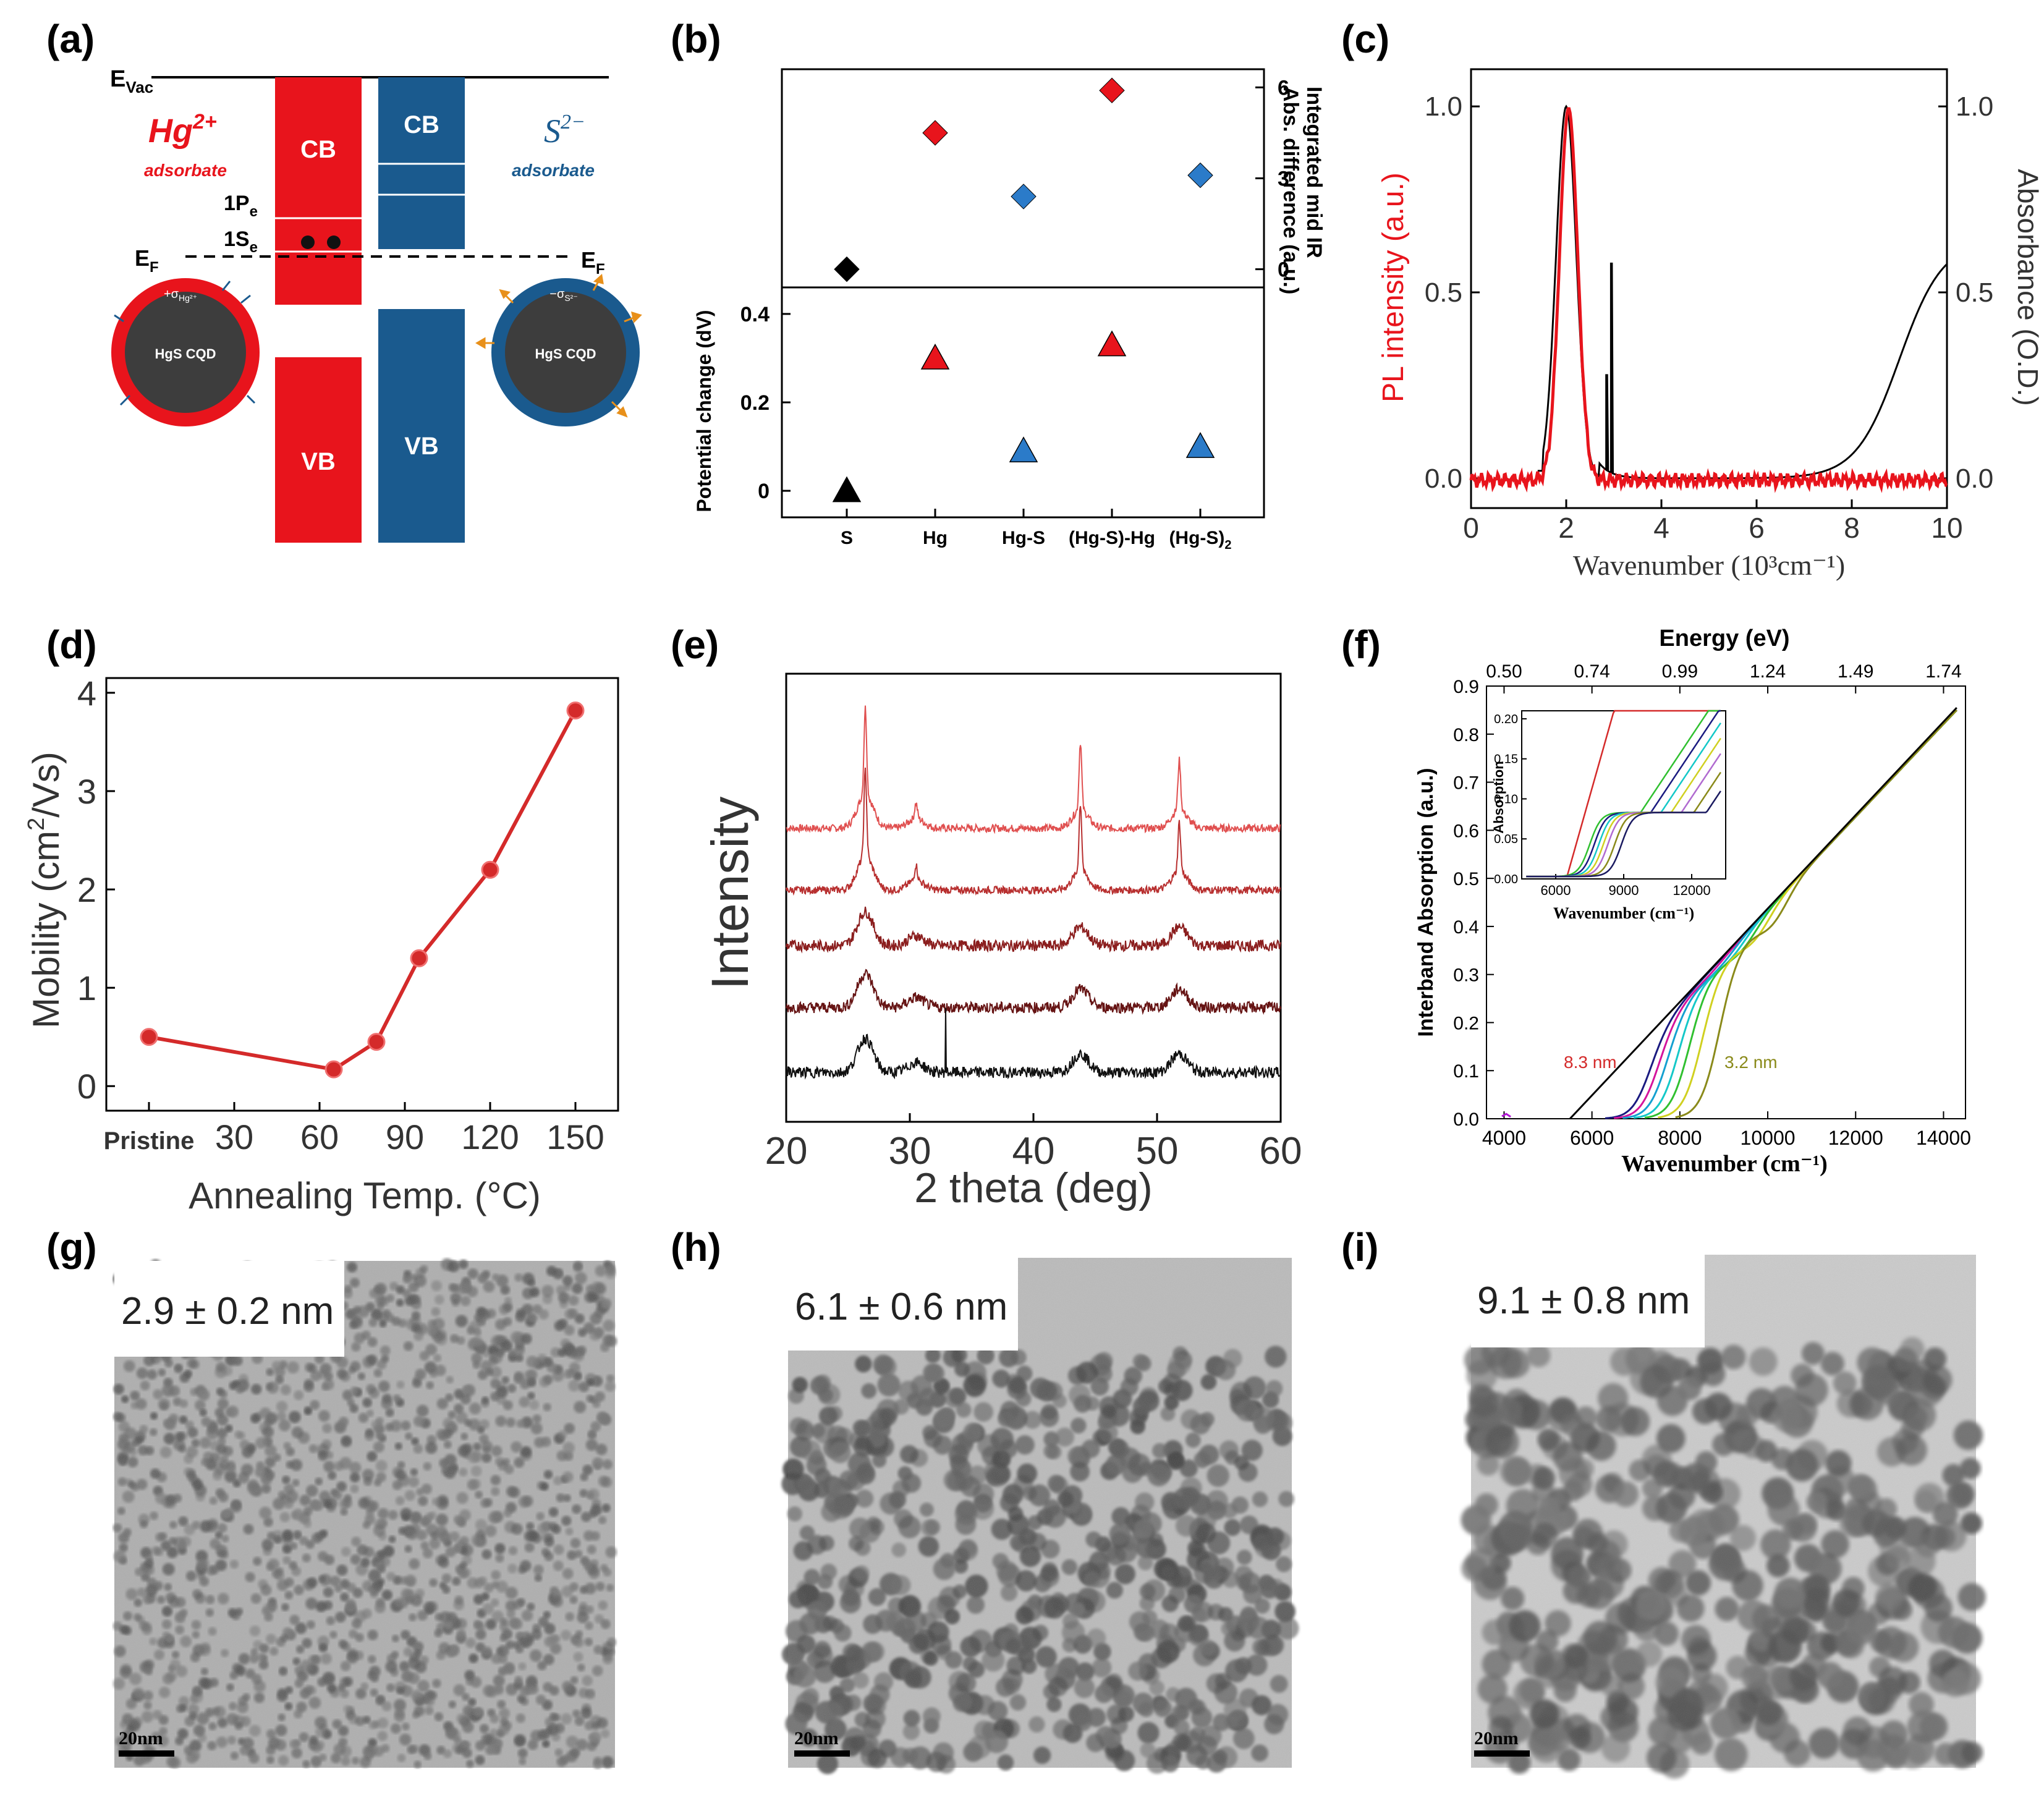  What do you see at coordinates (1661, 528) in the screenshot?
I see `xtick-label: 4` at bounding box center [1661, 528].